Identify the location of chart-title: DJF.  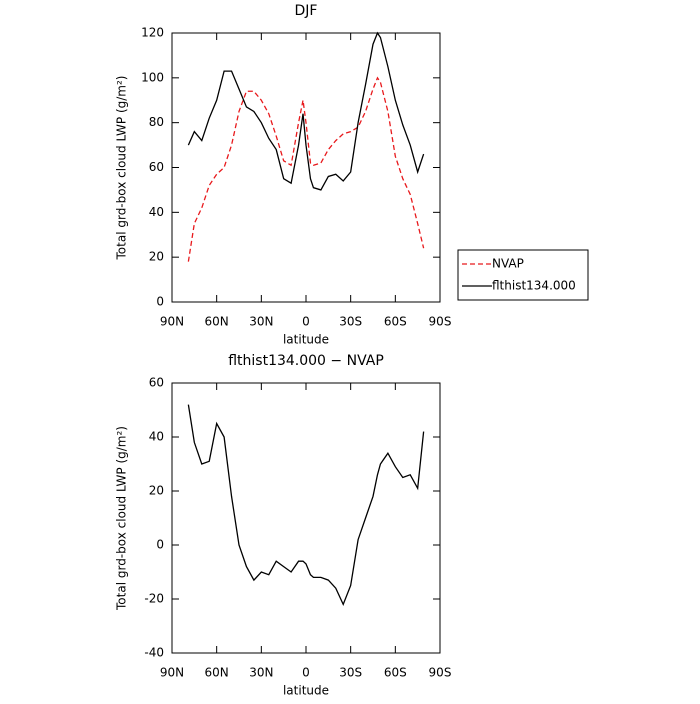
(306, 11).